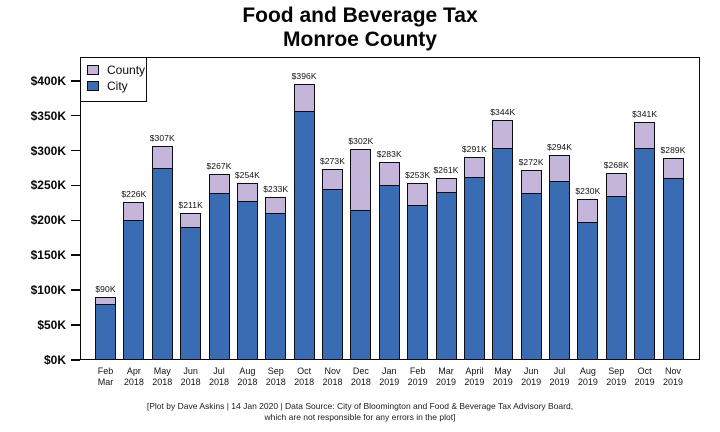 The image size is (720, 432). What do you see at coordinates (48, 80) in the screenshot?
I see `y-tick-label: $400K` at bounding box center [48, 80].